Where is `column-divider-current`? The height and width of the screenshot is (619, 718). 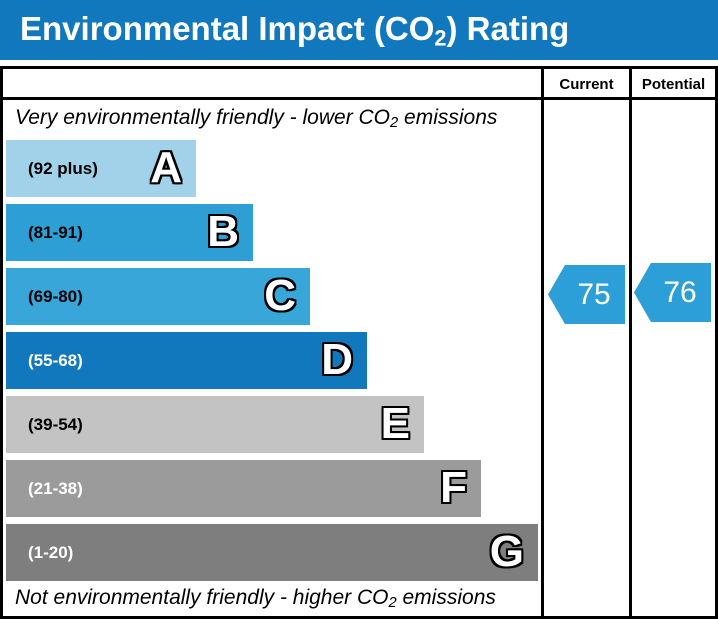
column-divider-current is located at coordinates (542, 342).